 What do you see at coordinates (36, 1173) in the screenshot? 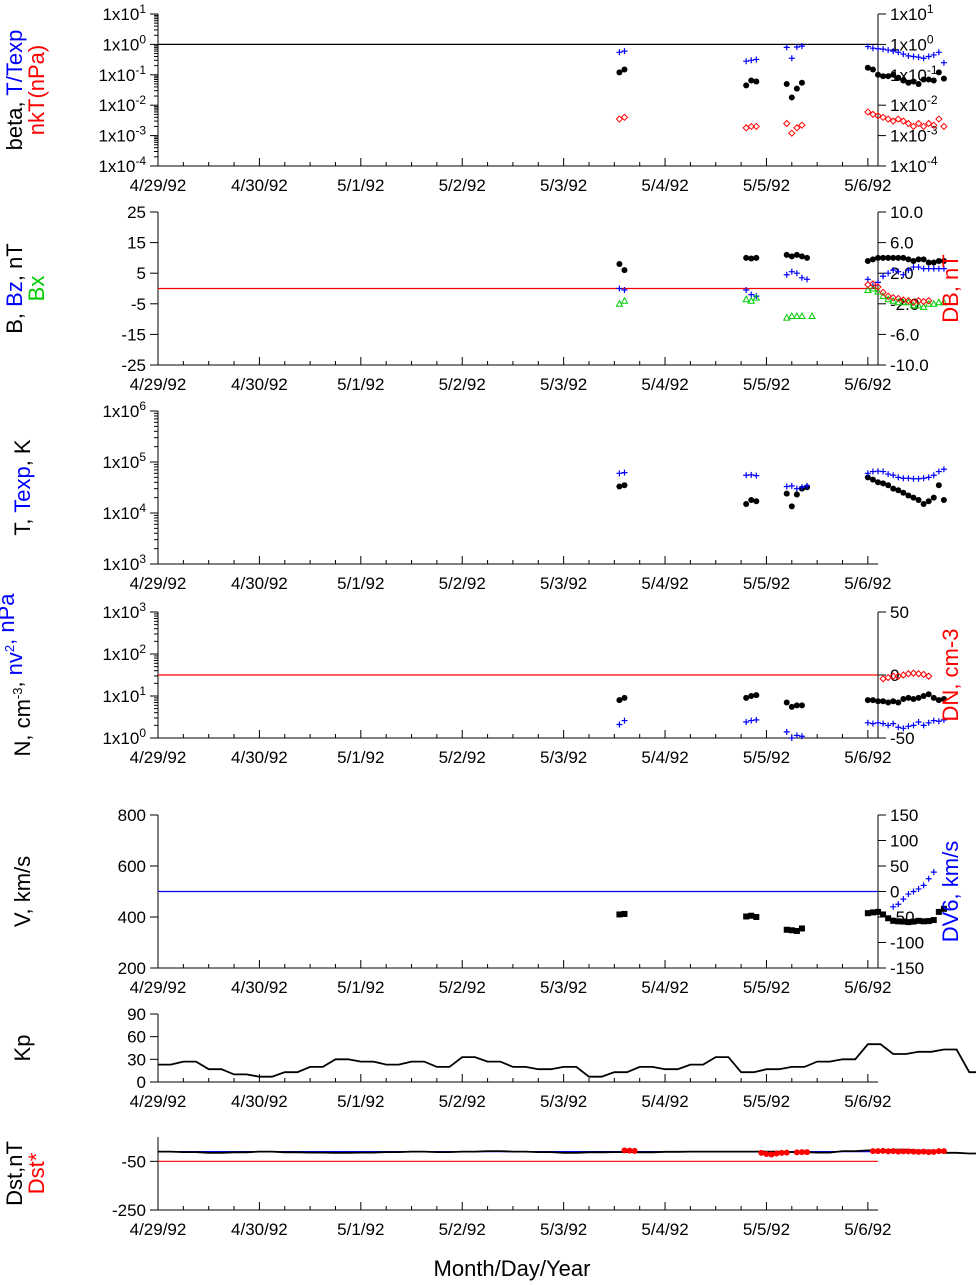
I see `y-axis-label: Dst*` at bounding box center [36, 1173].